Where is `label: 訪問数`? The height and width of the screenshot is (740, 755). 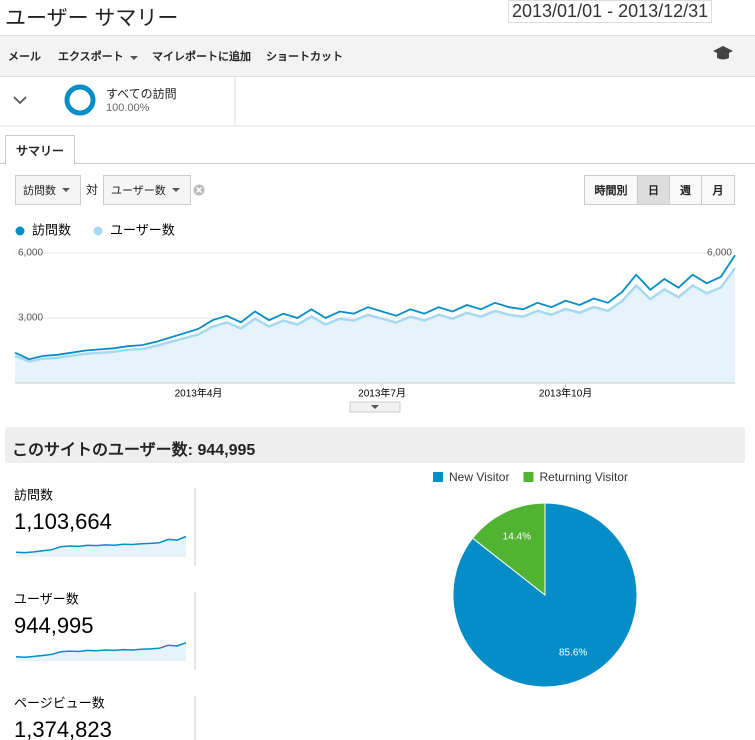 label: 訪問数 is located at coordinates (39, 191).